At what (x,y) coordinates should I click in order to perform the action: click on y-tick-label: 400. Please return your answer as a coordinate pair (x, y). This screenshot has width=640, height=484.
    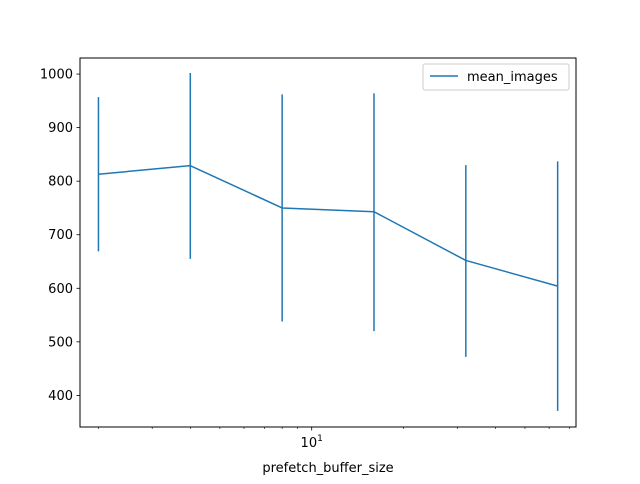
    Looking at the image, I should click on (60, 396).